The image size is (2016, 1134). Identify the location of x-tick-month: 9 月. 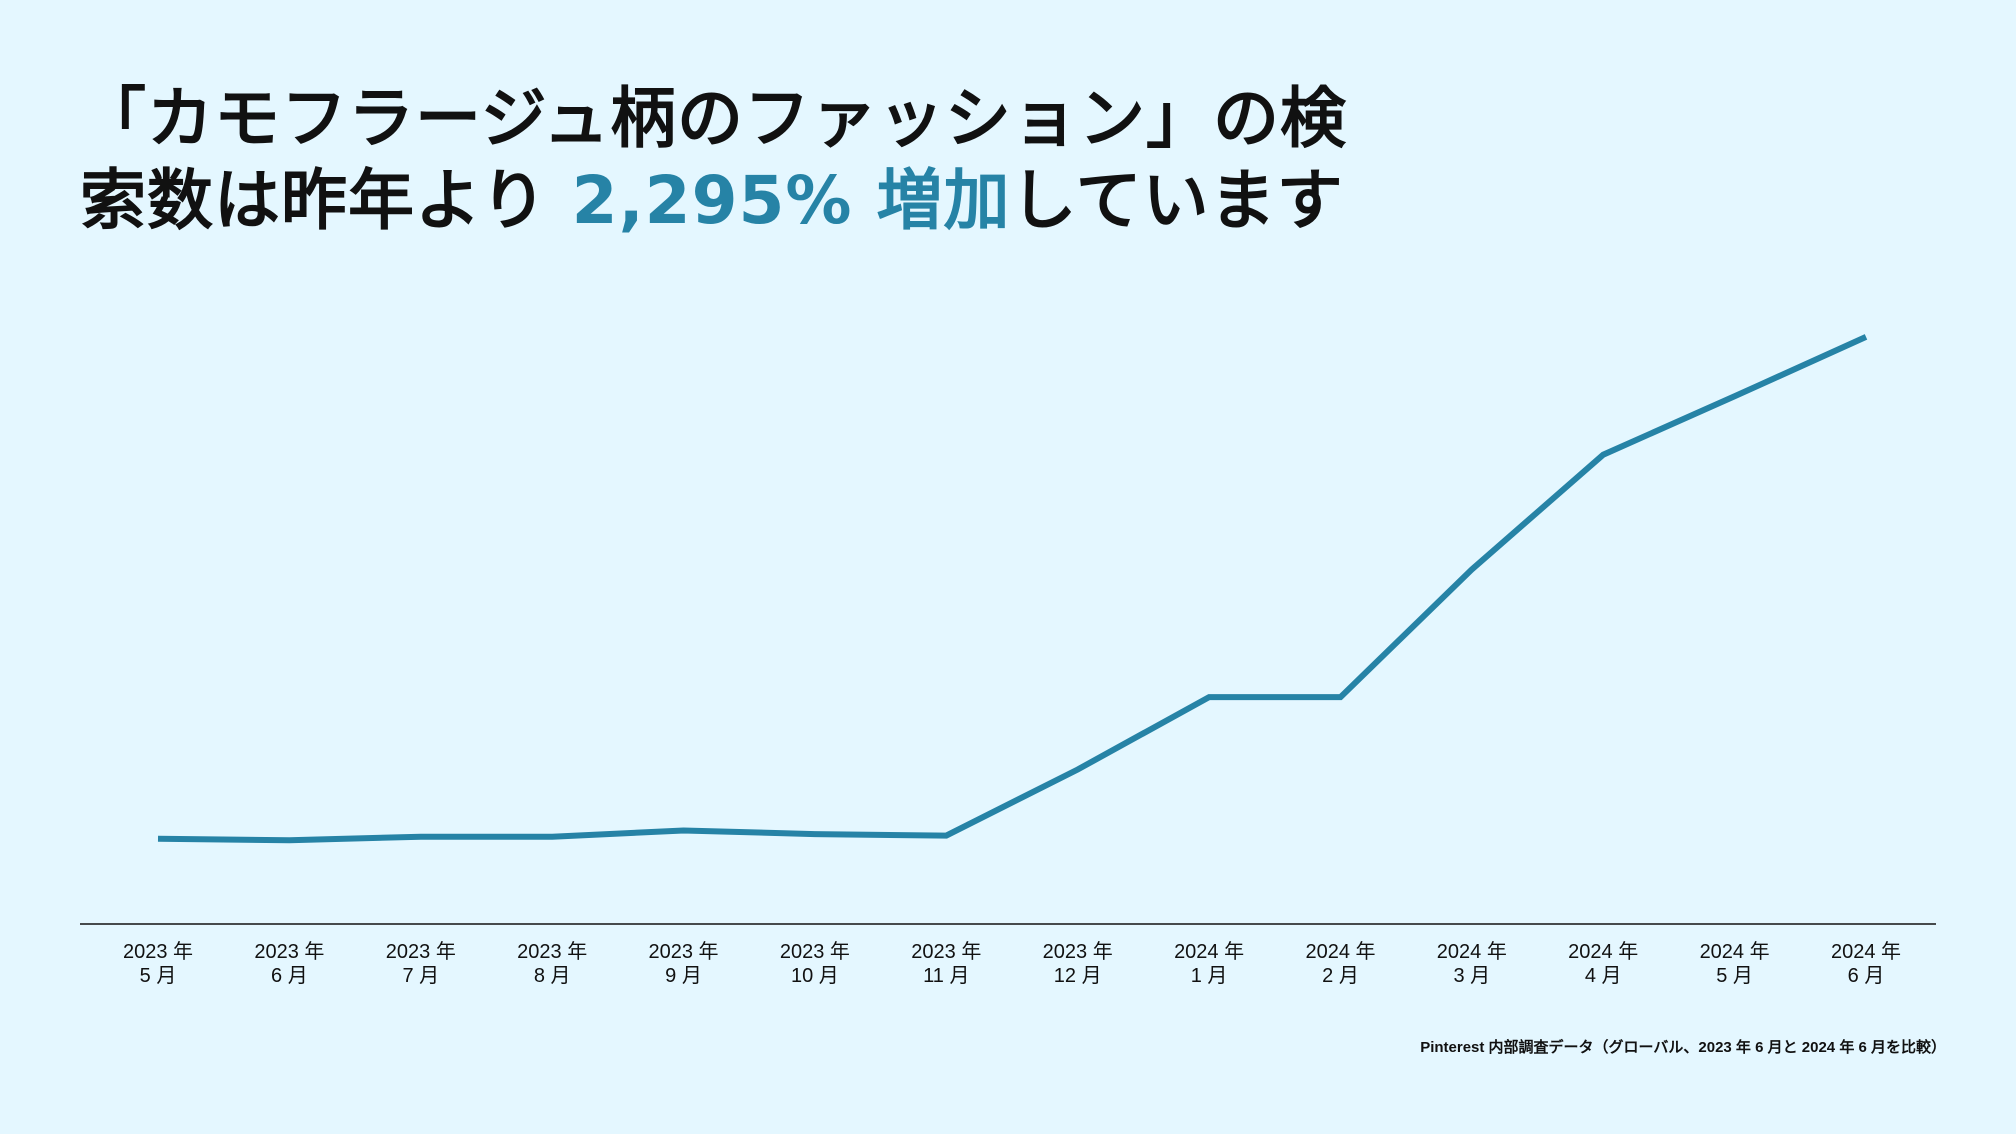
(683, 976).